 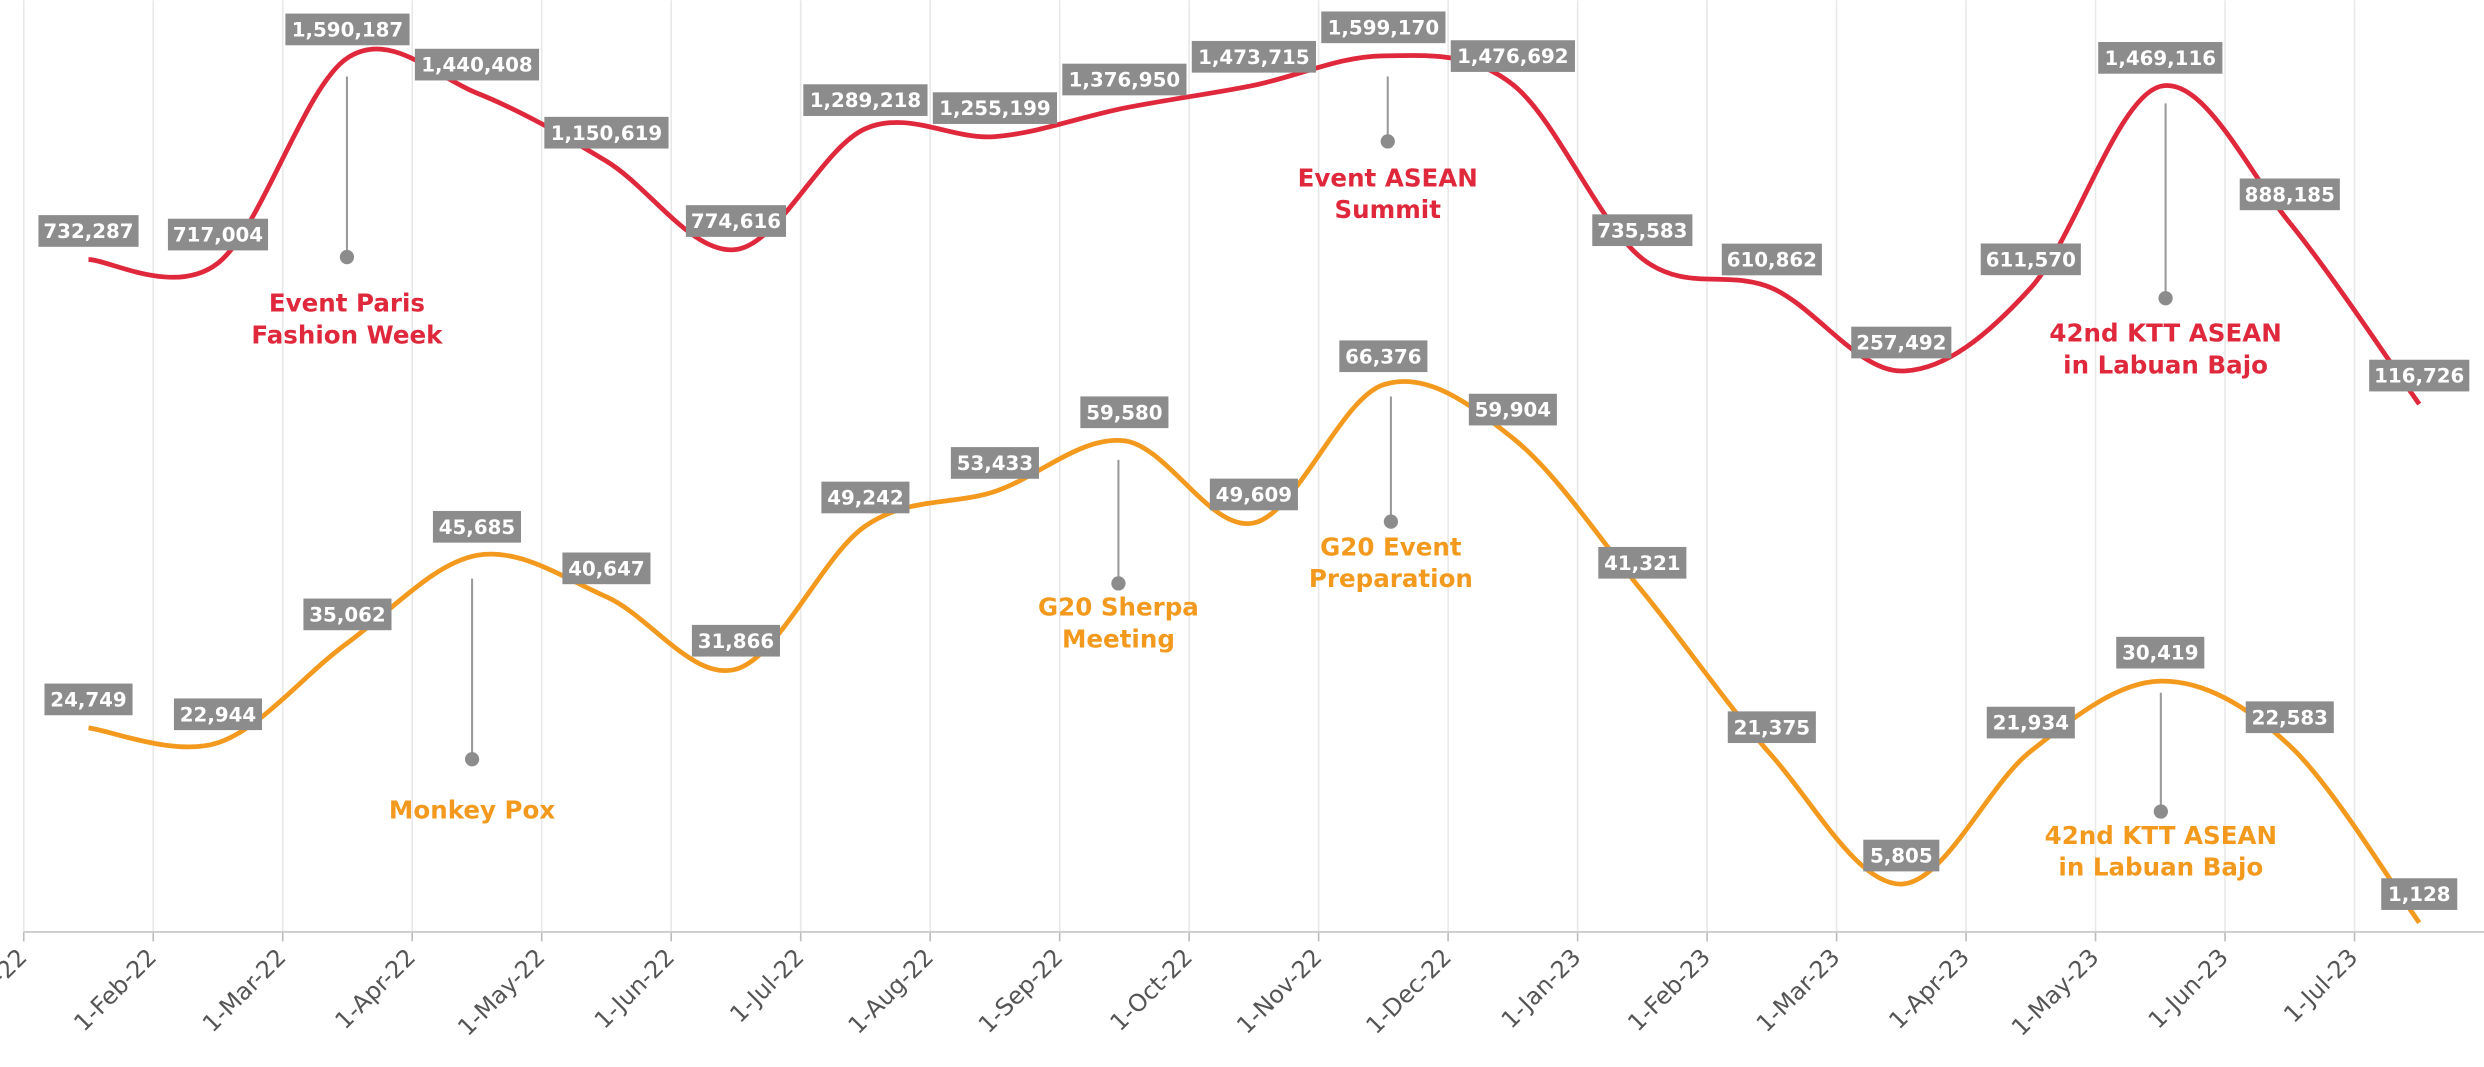 I want to click on data-label-text: 611,570, so click(x=2031, y=259).